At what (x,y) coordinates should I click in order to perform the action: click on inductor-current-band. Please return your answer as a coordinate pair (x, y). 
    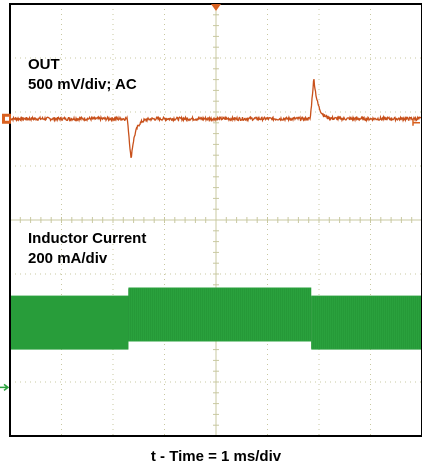
    Looking at the image, I should click on (220, 314).